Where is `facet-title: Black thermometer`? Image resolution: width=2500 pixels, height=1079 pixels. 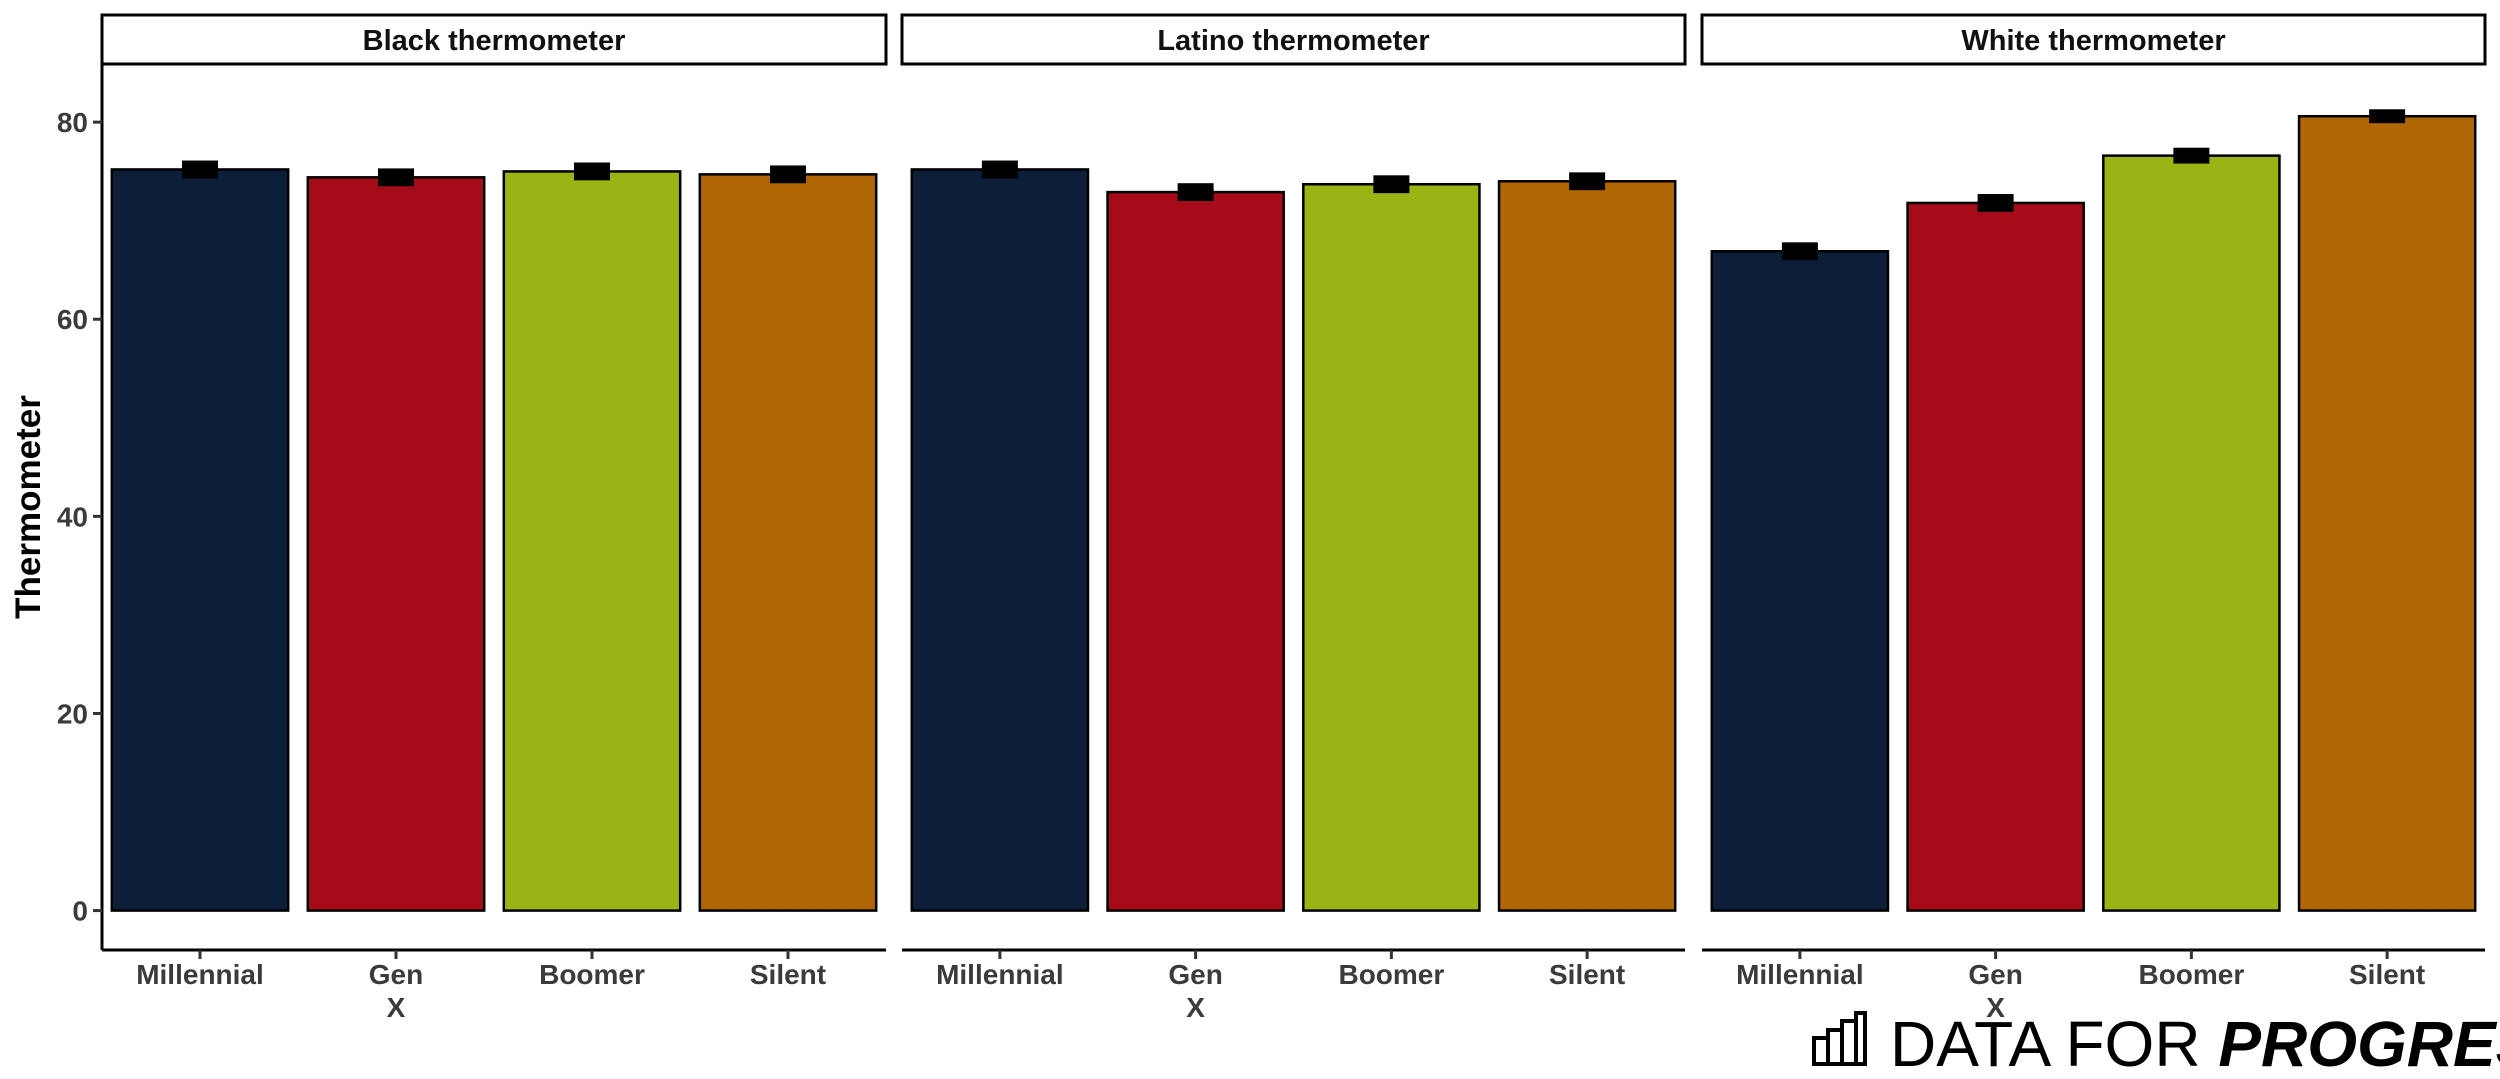 facet-title: Black thermometer is located at coordinates (494, 41).